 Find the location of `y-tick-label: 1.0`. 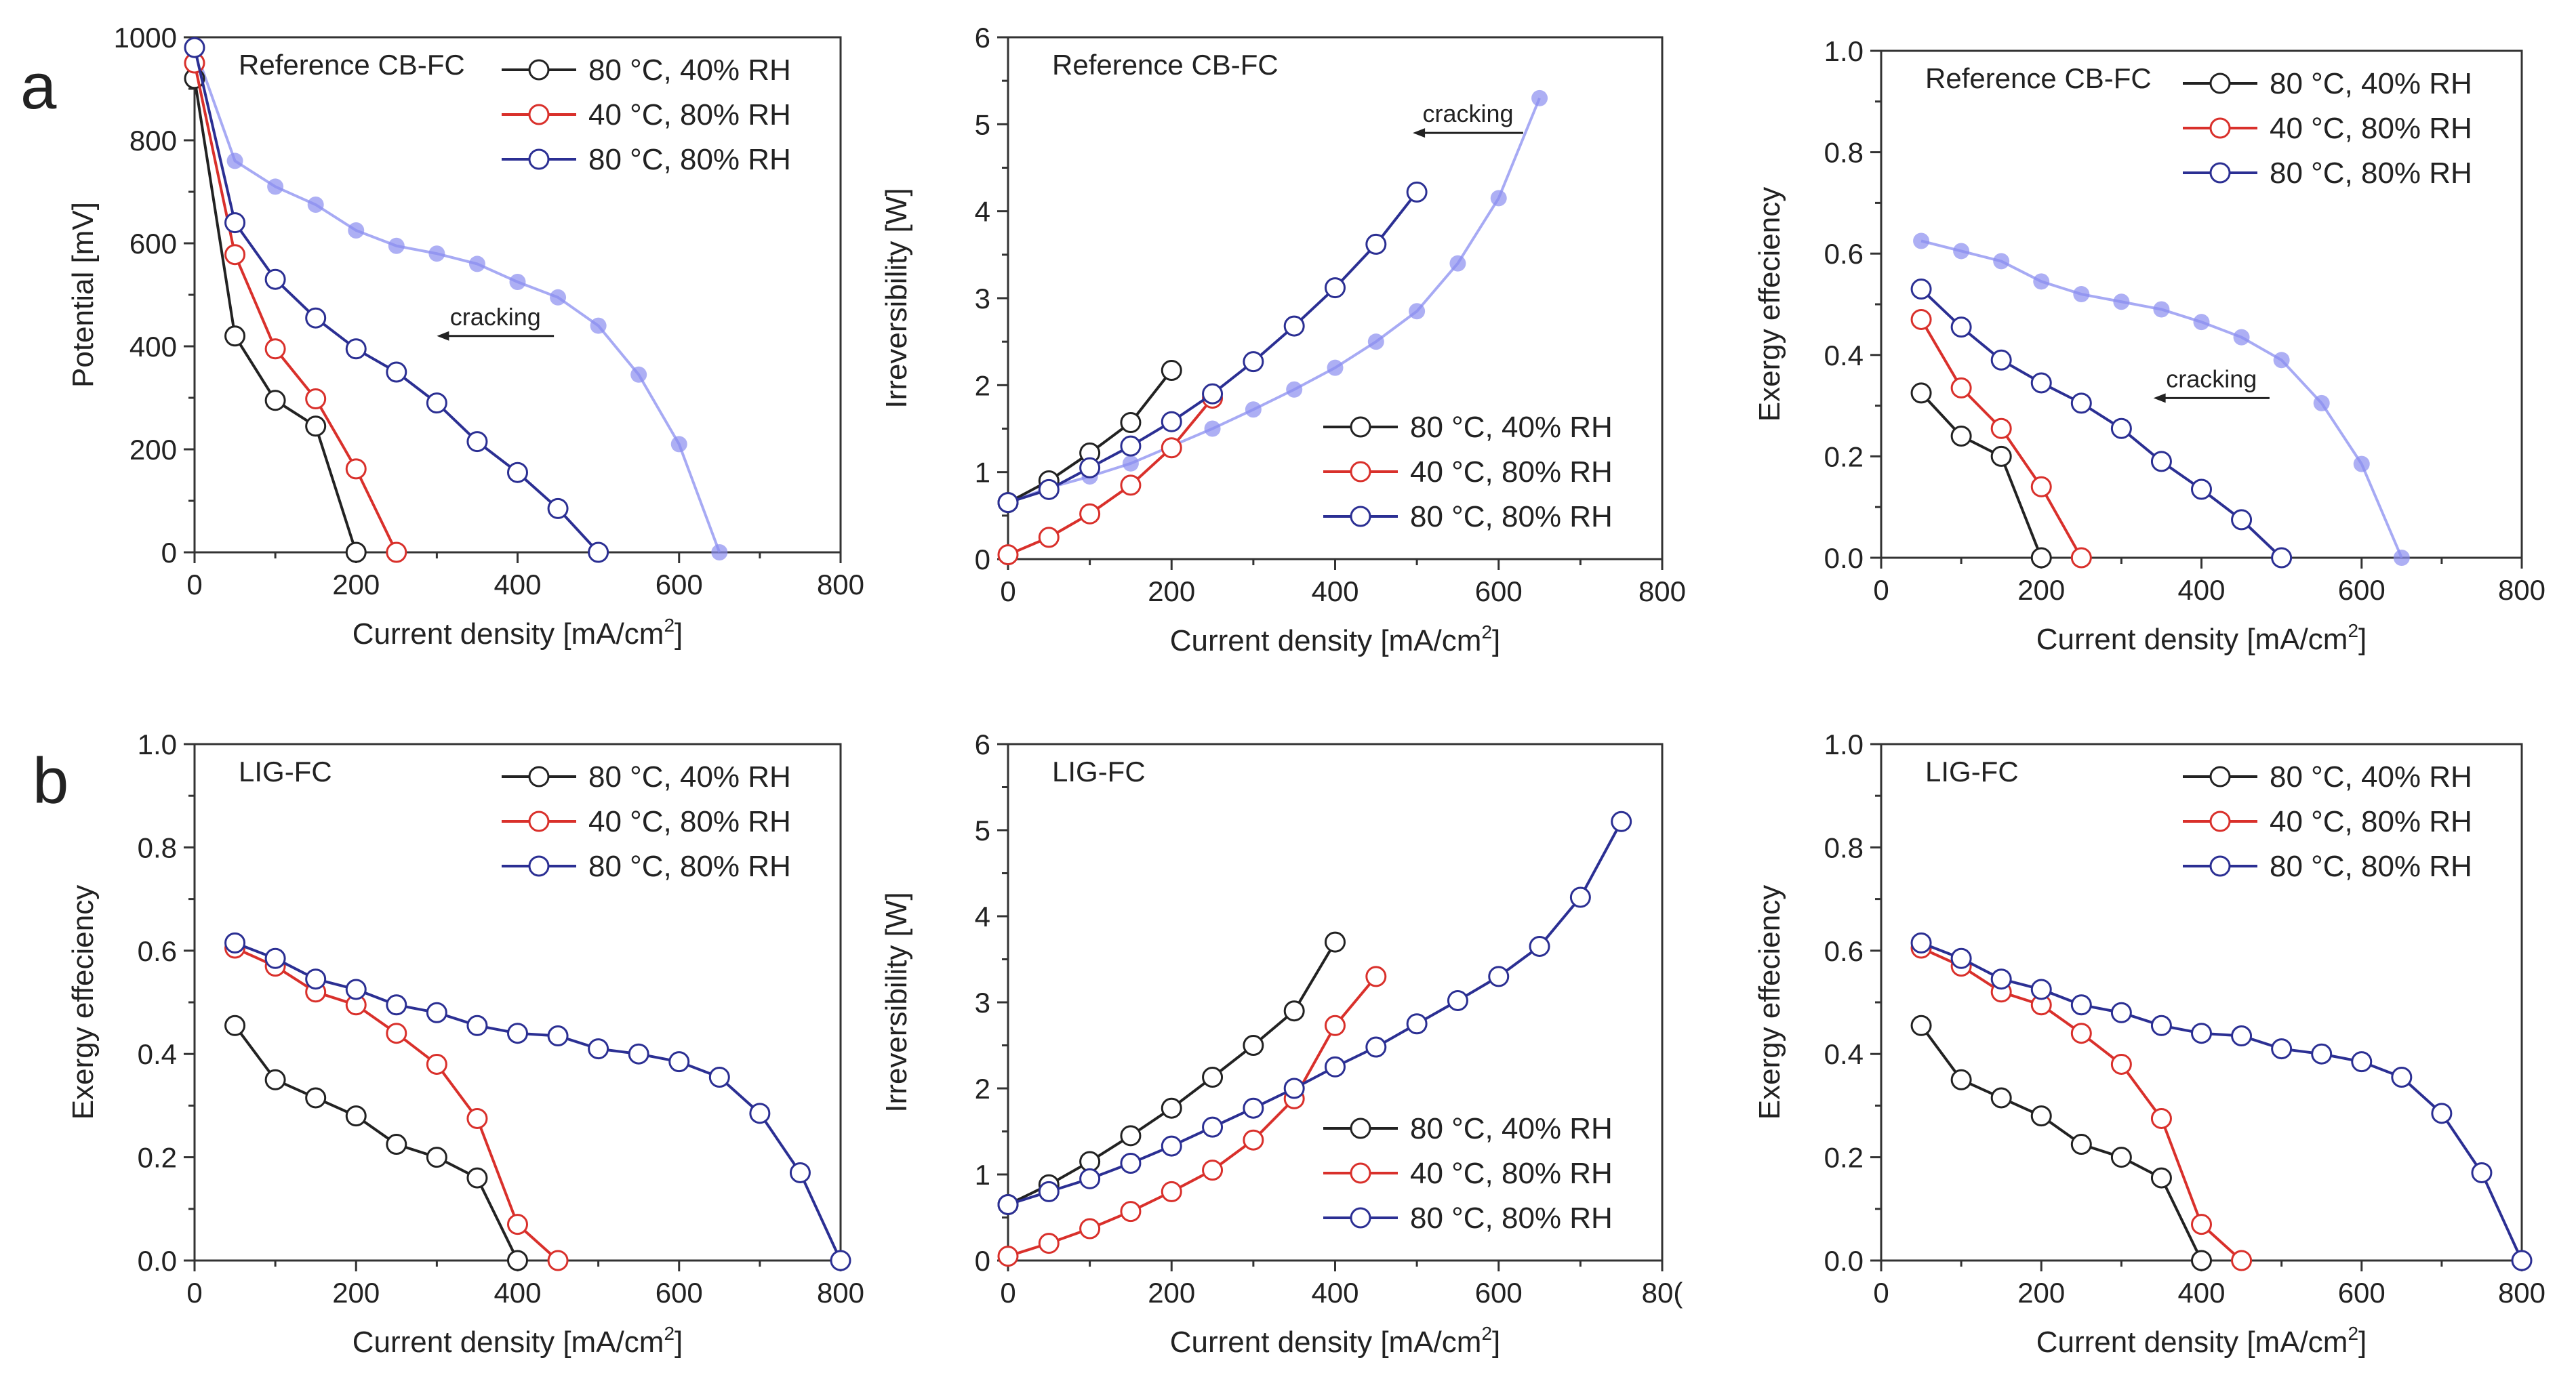

y-tick-label: 1.0 is located at coordinates (157, 744).